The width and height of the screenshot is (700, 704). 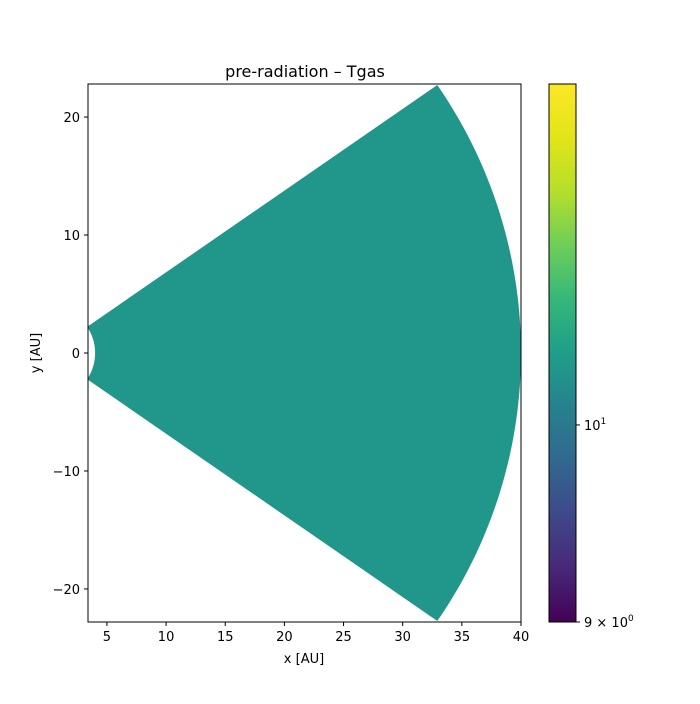 I want to click on y-tick-label: −20, so click(x=66, y=590).